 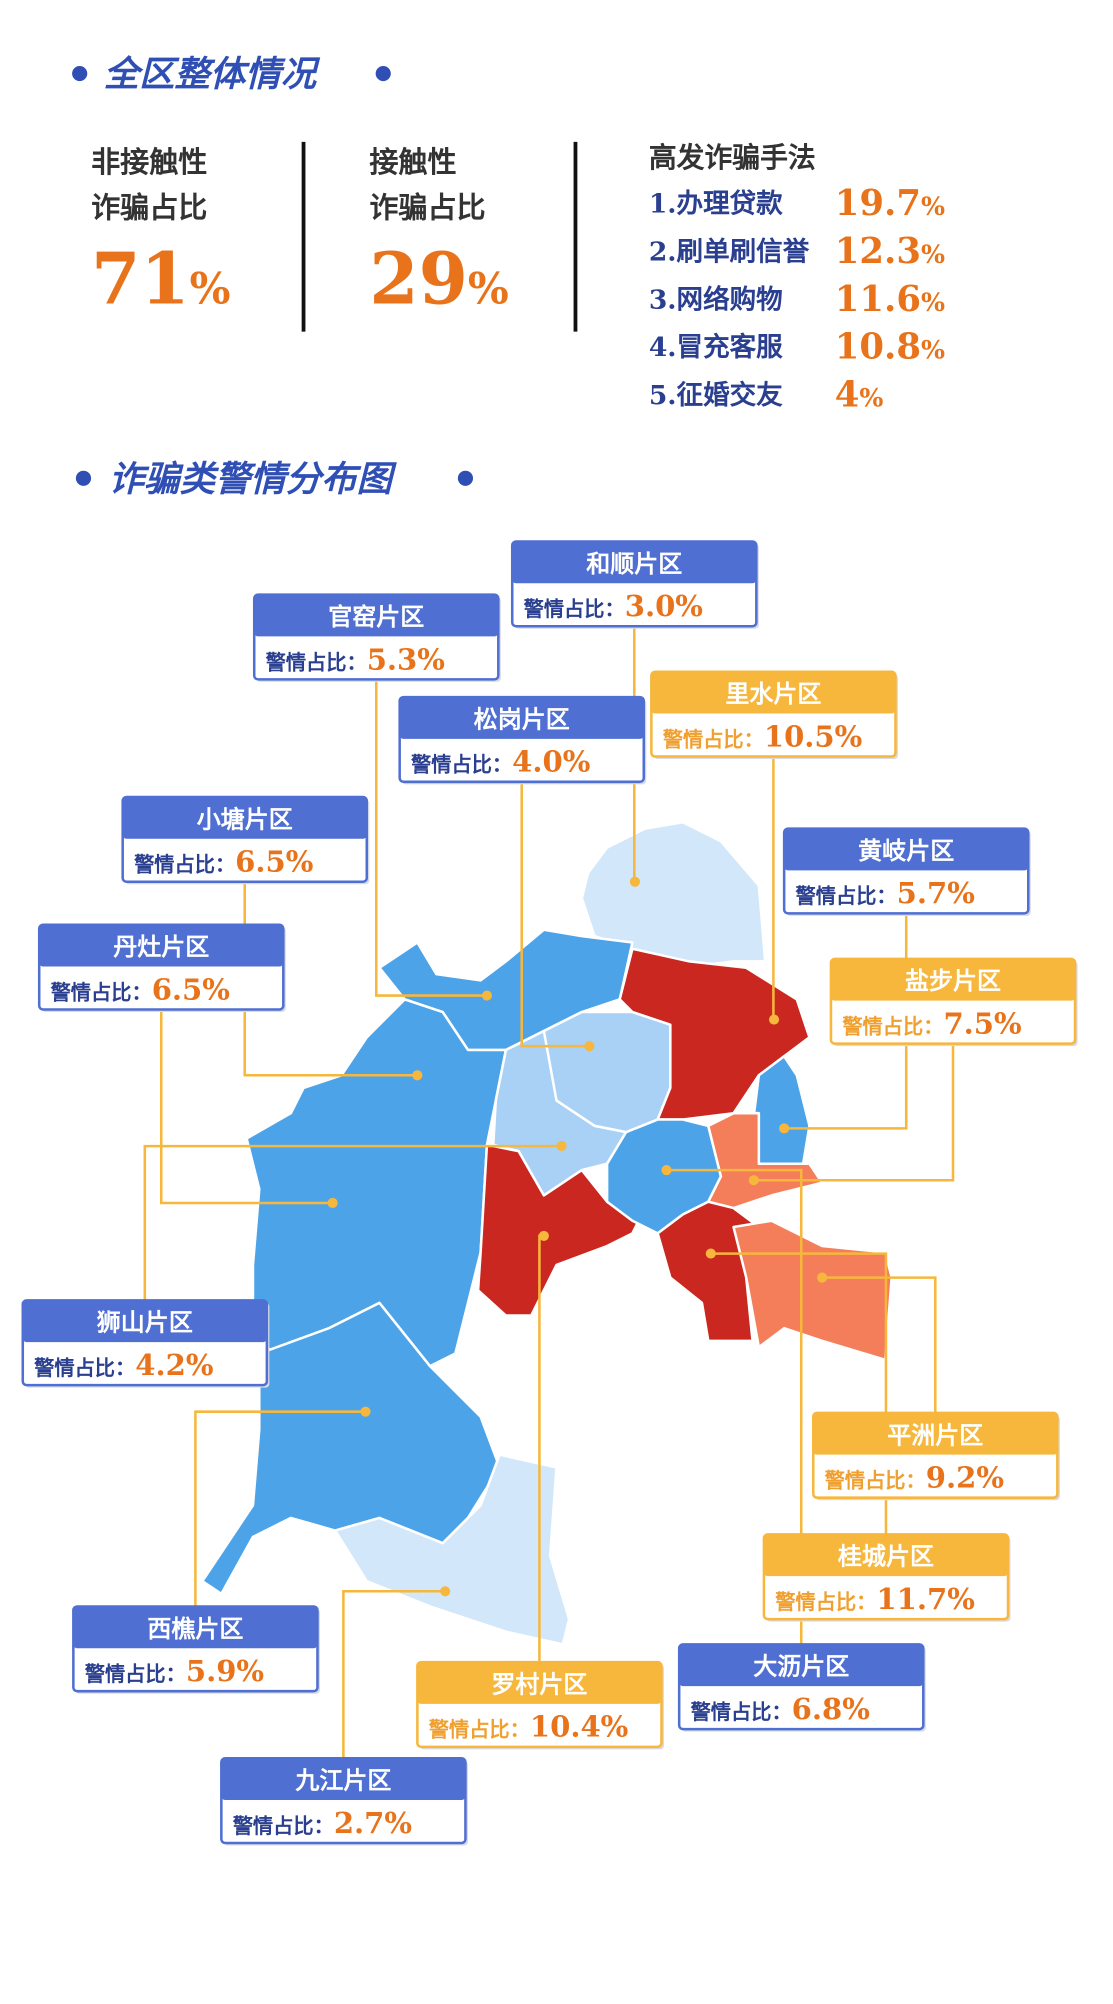 What do you see at coordinates (885, 893) in the screenshot?
I see `region-share: 警情占比：5.7%` at bounding box center [885, 893].